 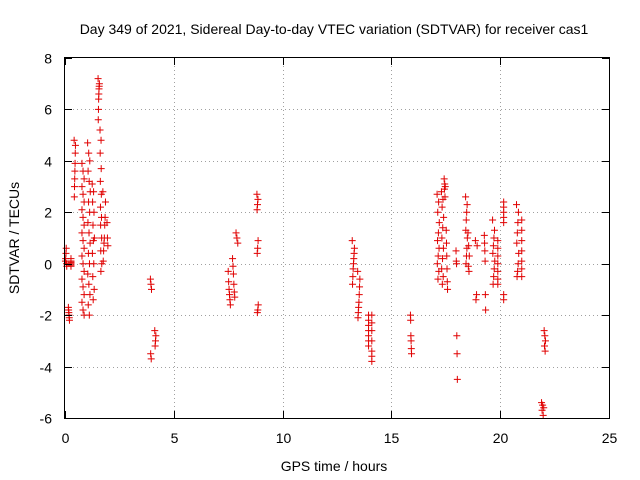 What do you see at coordinates (66, 438) in the screenshot?
I see `x-tick-label: 0` at bounding box center [66, 438].